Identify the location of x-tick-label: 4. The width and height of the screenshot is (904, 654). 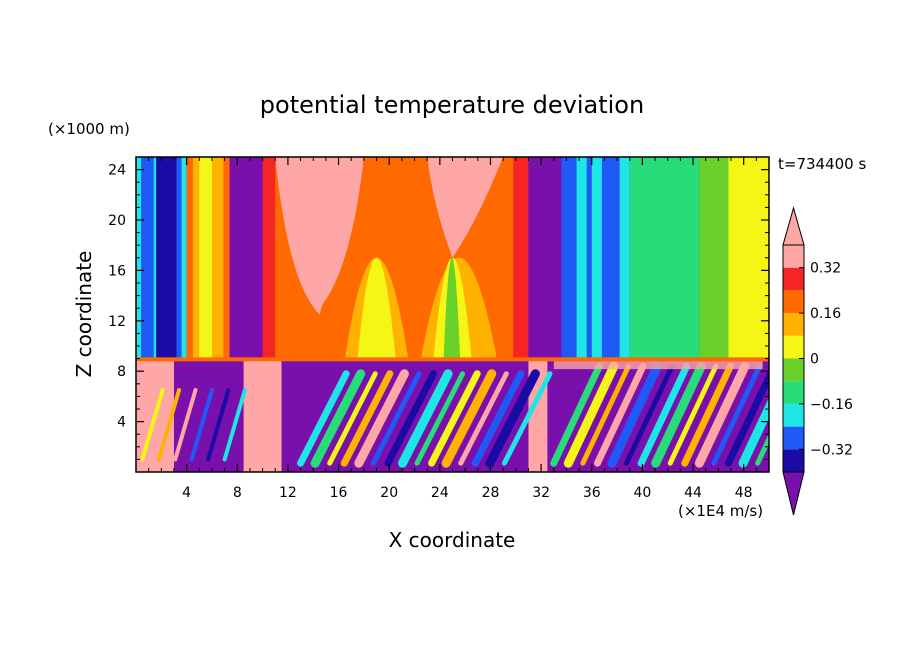
(186, 493).